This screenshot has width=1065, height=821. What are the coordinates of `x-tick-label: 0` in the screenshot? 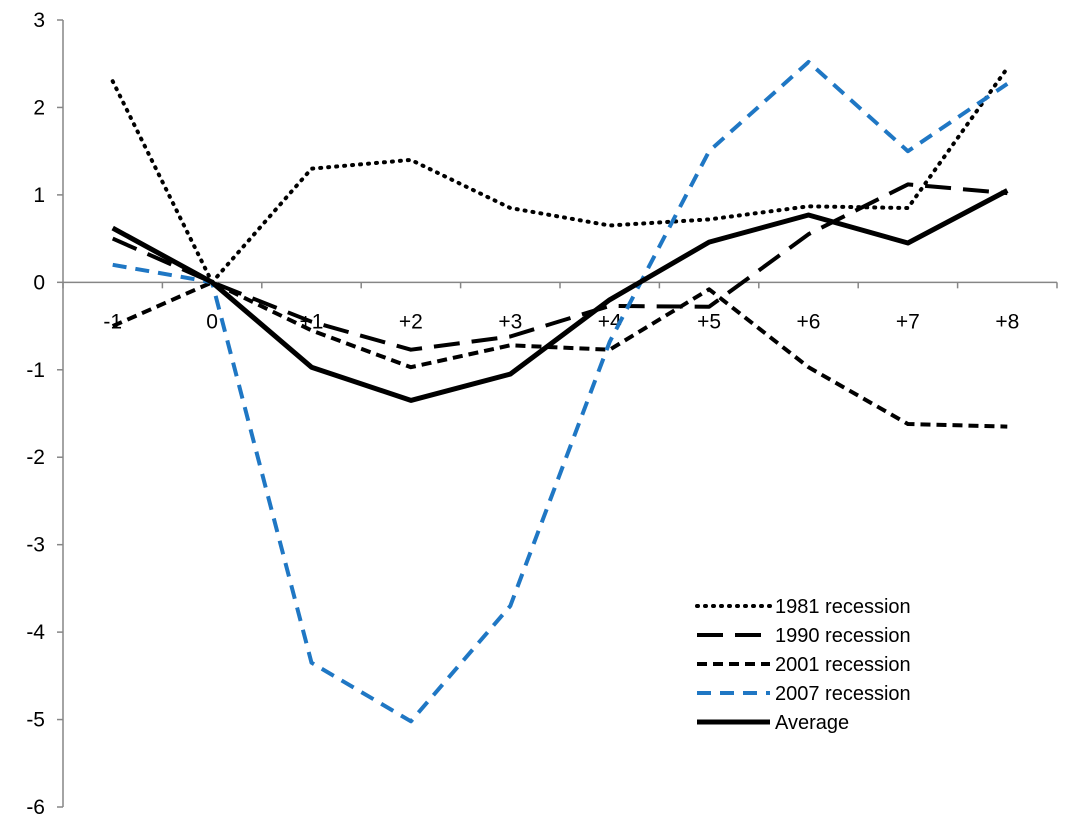 It's located at (212, 321).